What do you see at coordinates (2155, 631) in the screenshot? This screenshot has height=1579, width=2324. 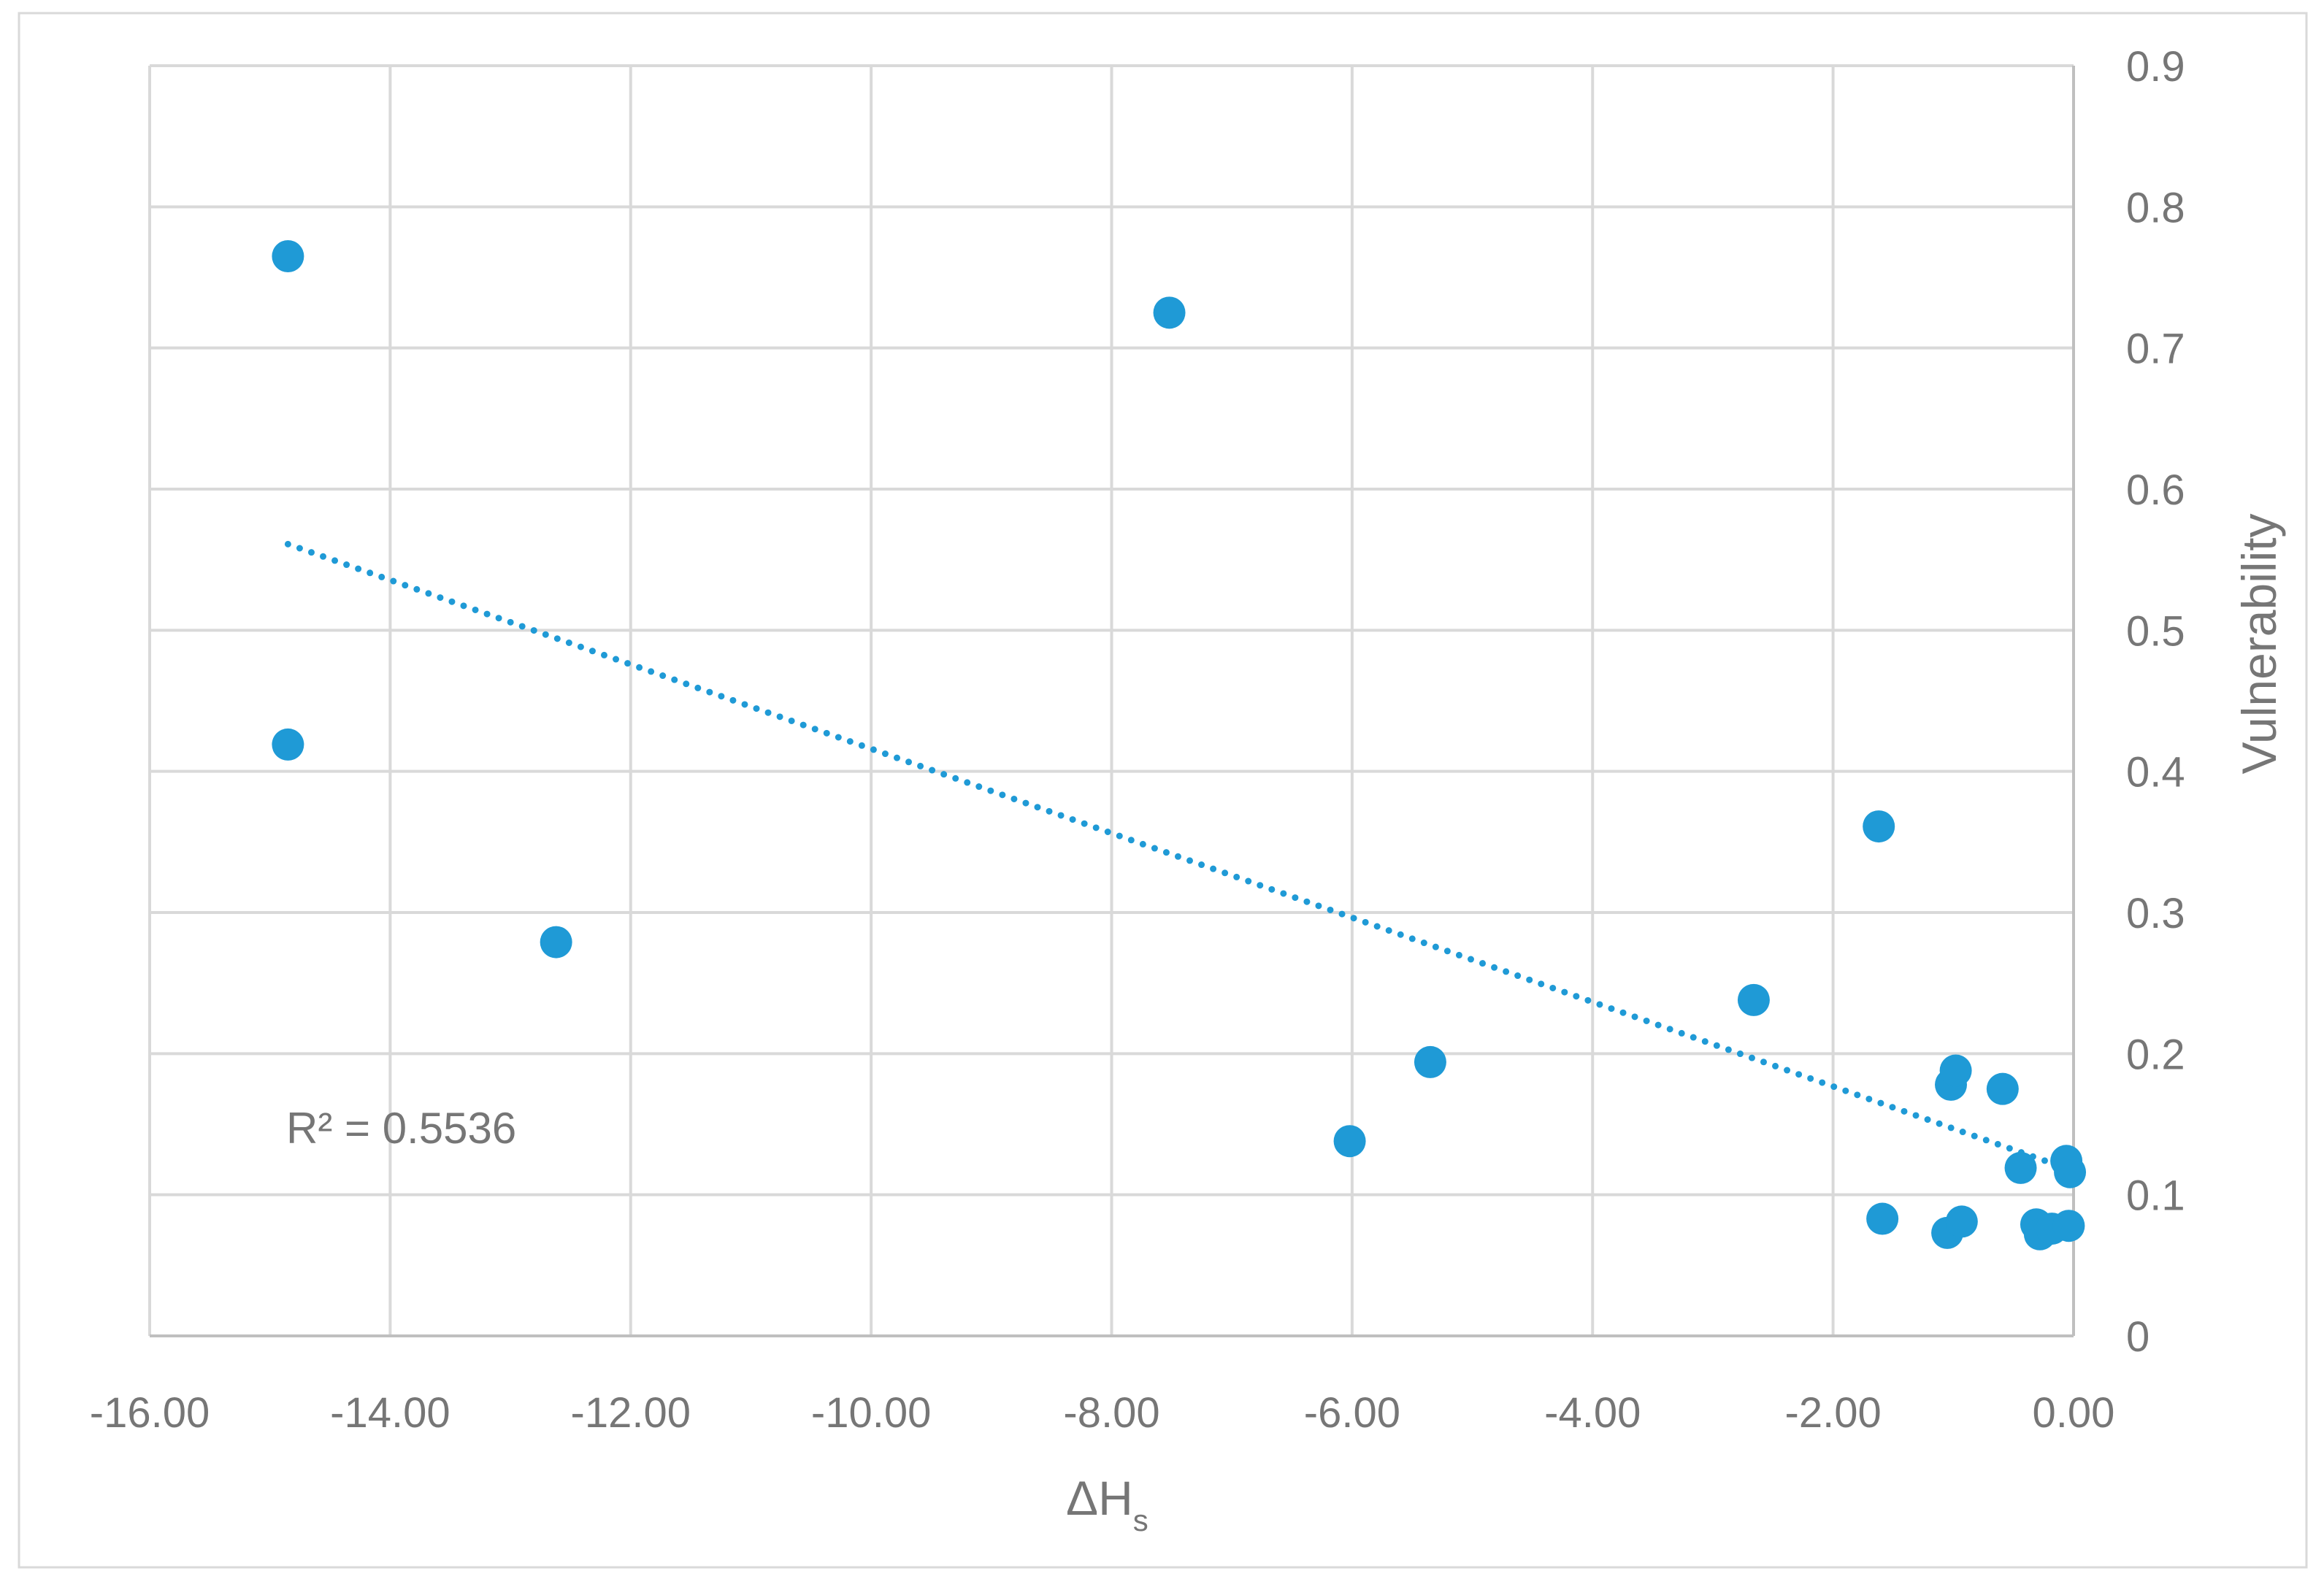 I see `y-tick-label-5: 0.5` at bounding box center [2155, 631].